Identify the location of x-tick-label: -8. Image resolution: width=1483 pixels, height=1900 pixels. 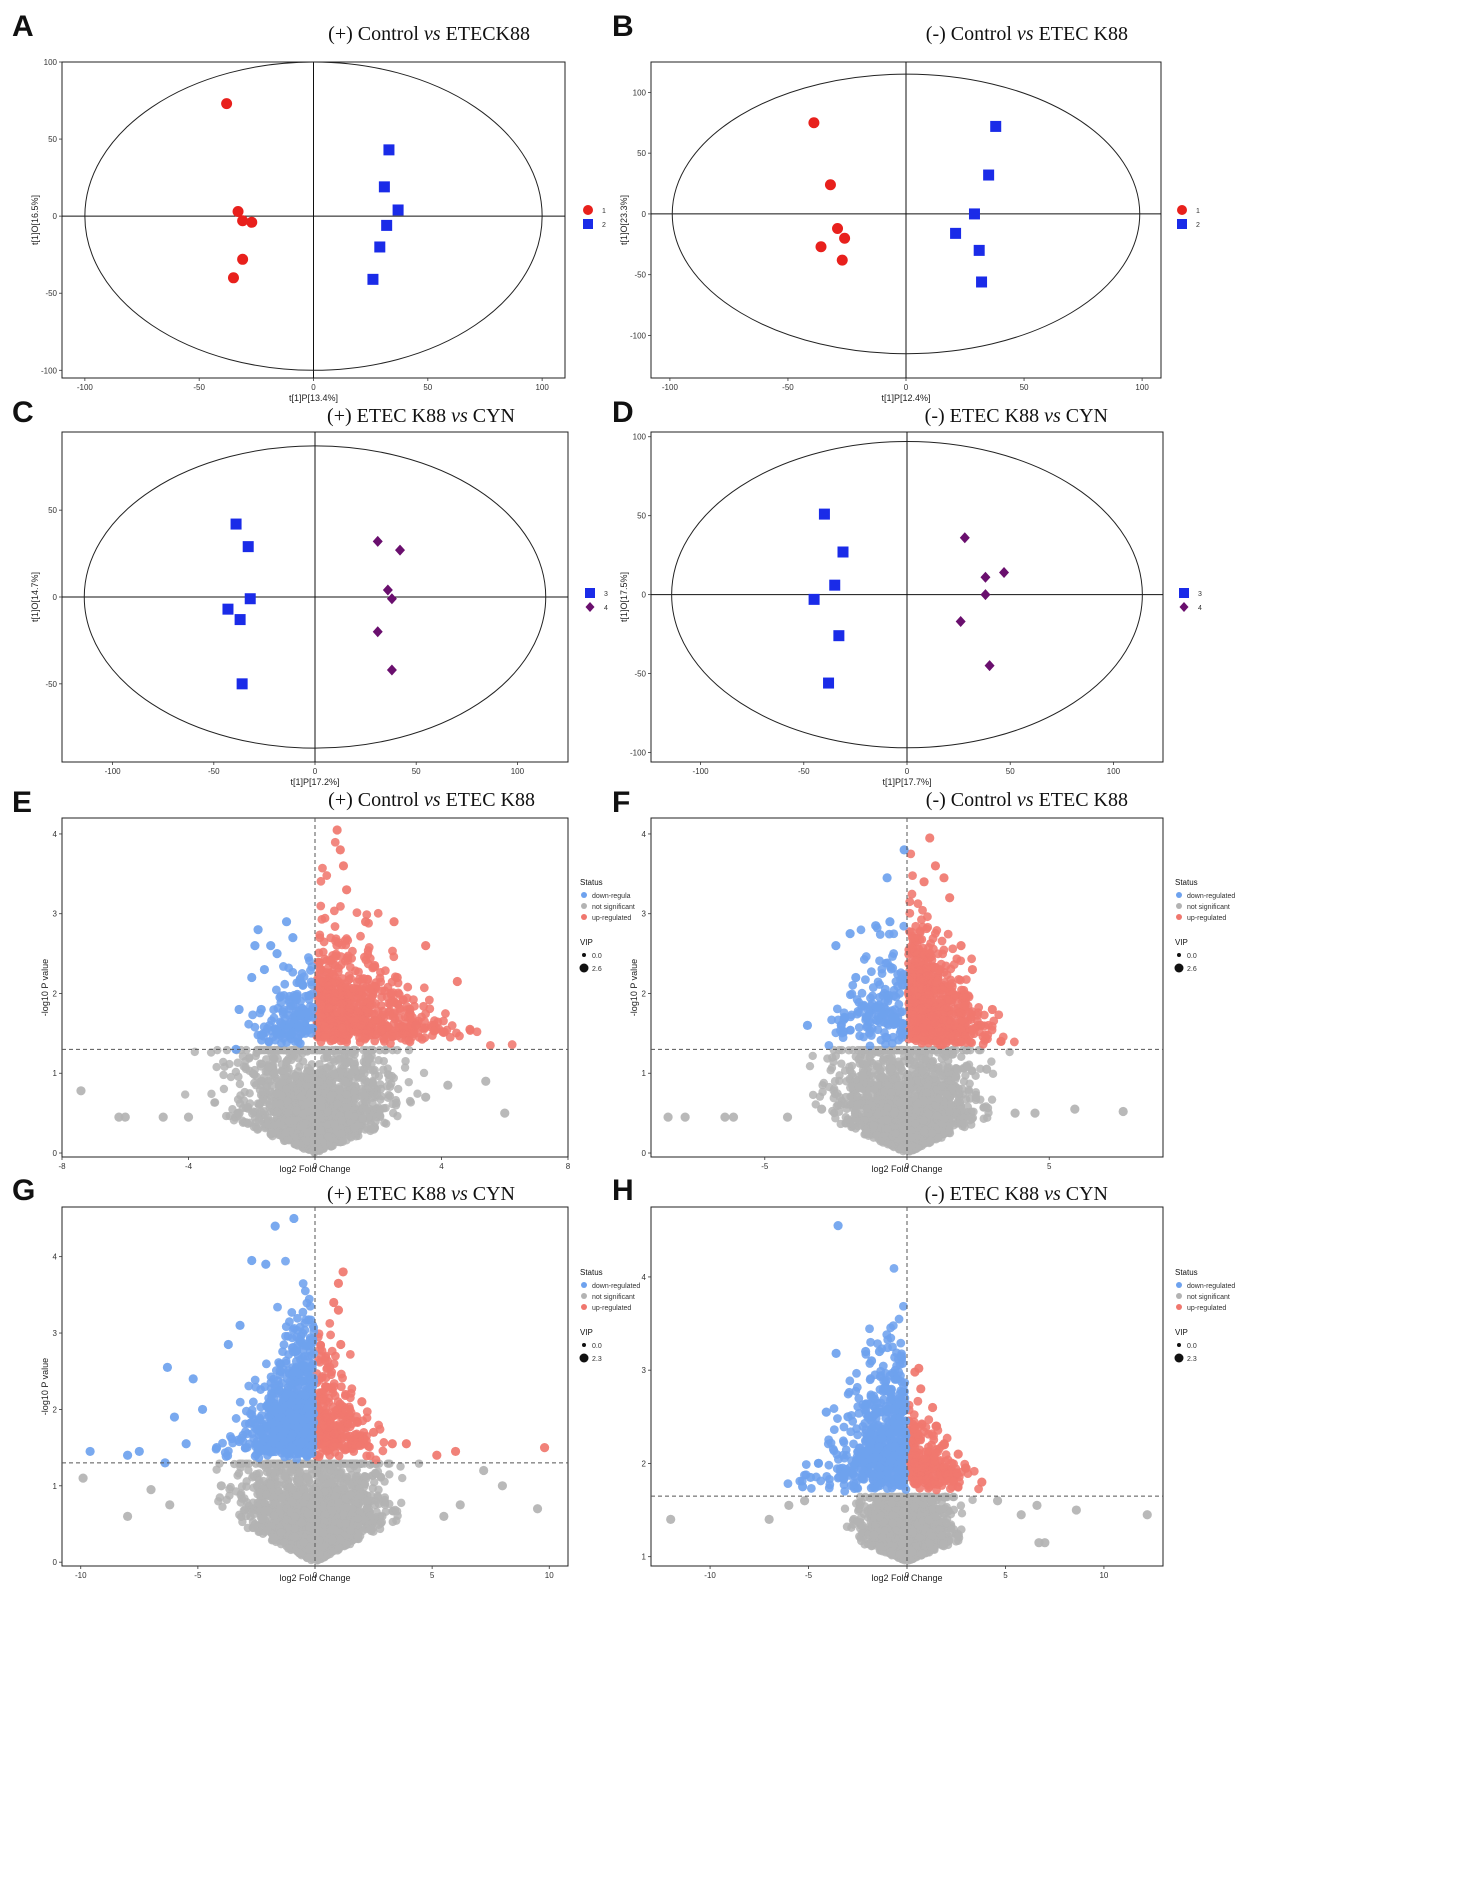
(62, 1166).